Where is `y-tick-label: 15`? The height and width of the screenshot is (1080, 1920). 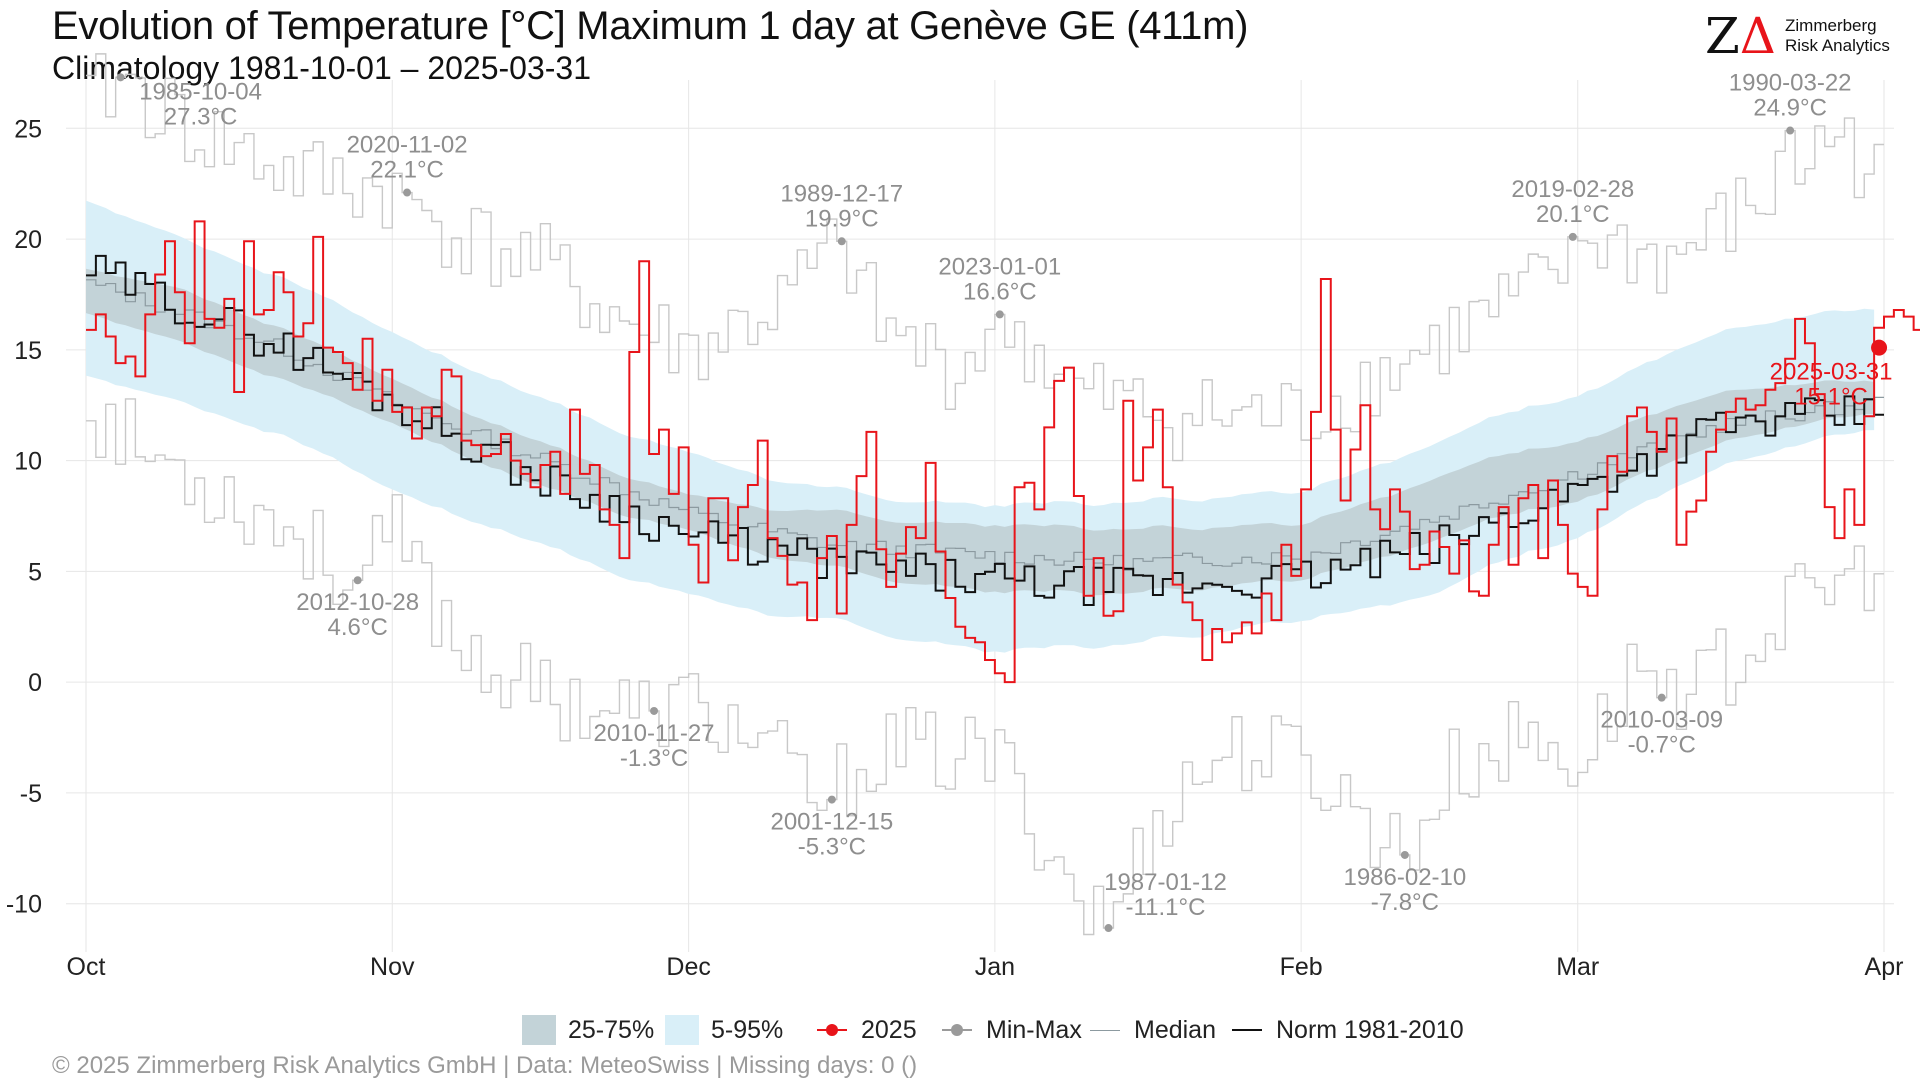
y-tick-label: 15 is located at coordinates (28, 351).